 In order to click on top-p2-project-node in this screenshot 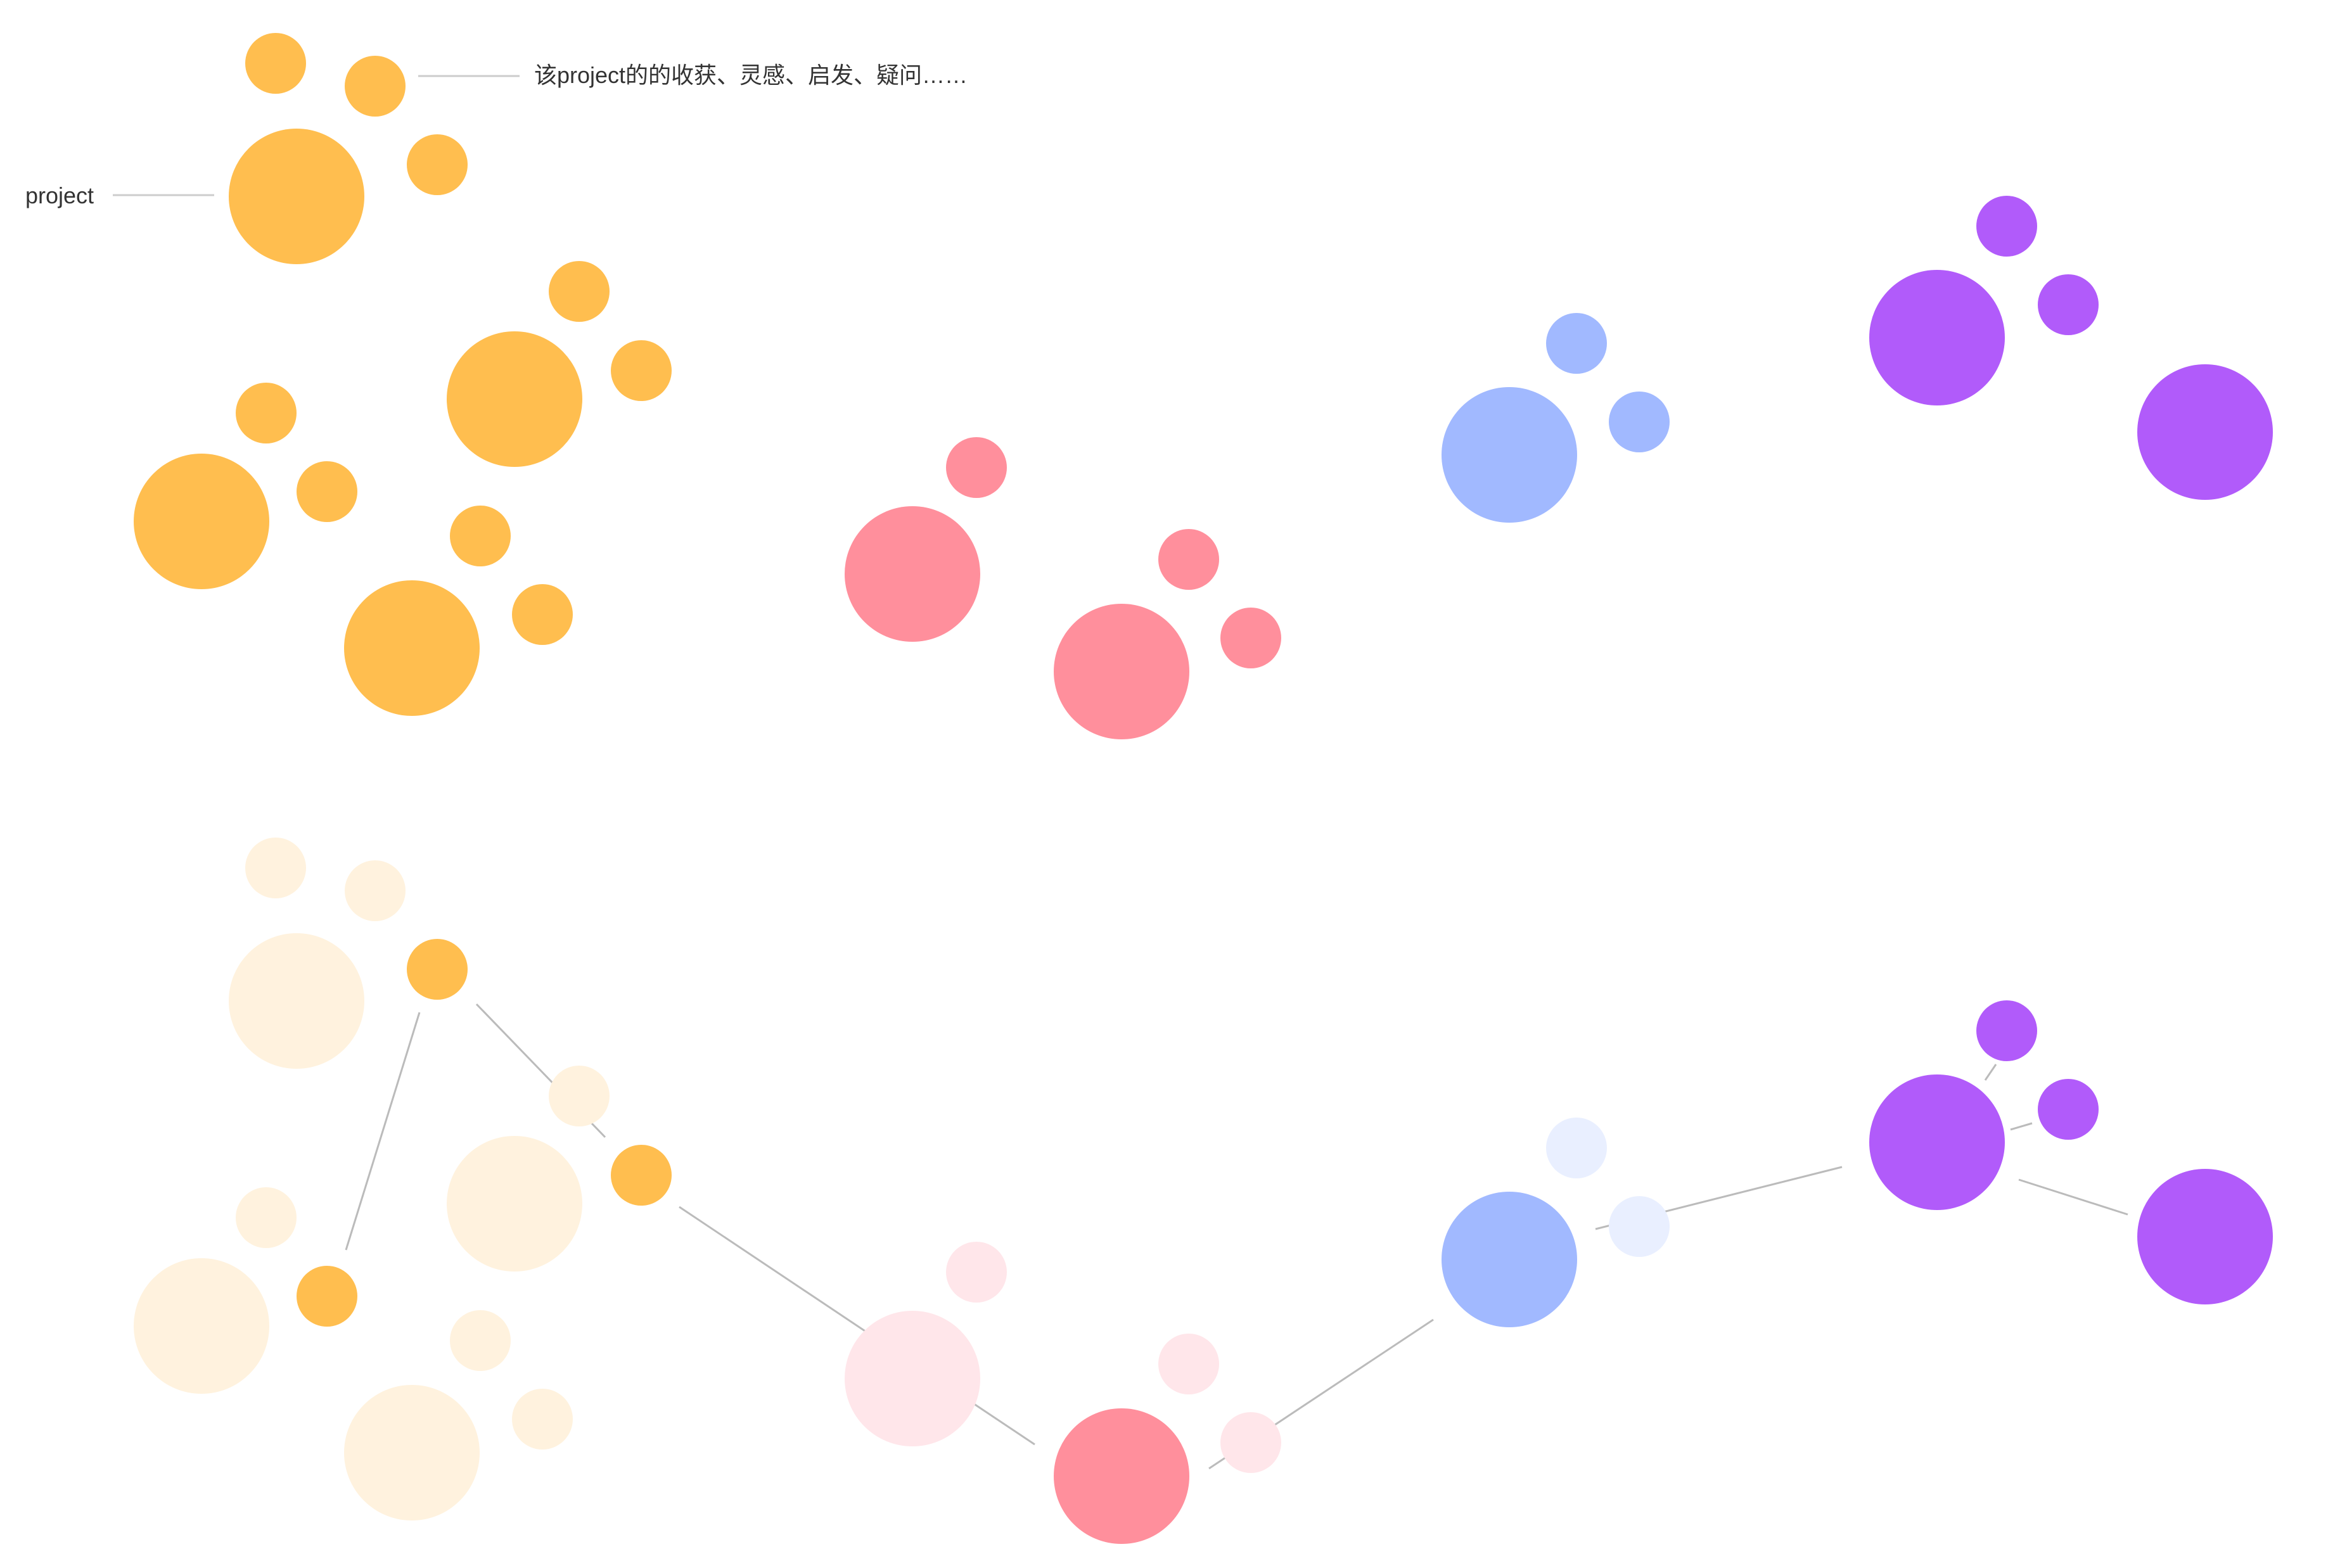, I will do `click(202, 521)`.